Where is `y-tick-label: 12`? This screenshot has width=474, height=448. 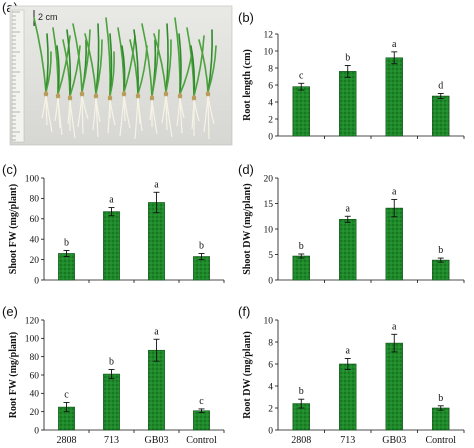
y-tick-label: 12 is located at coordinates (269, 35).